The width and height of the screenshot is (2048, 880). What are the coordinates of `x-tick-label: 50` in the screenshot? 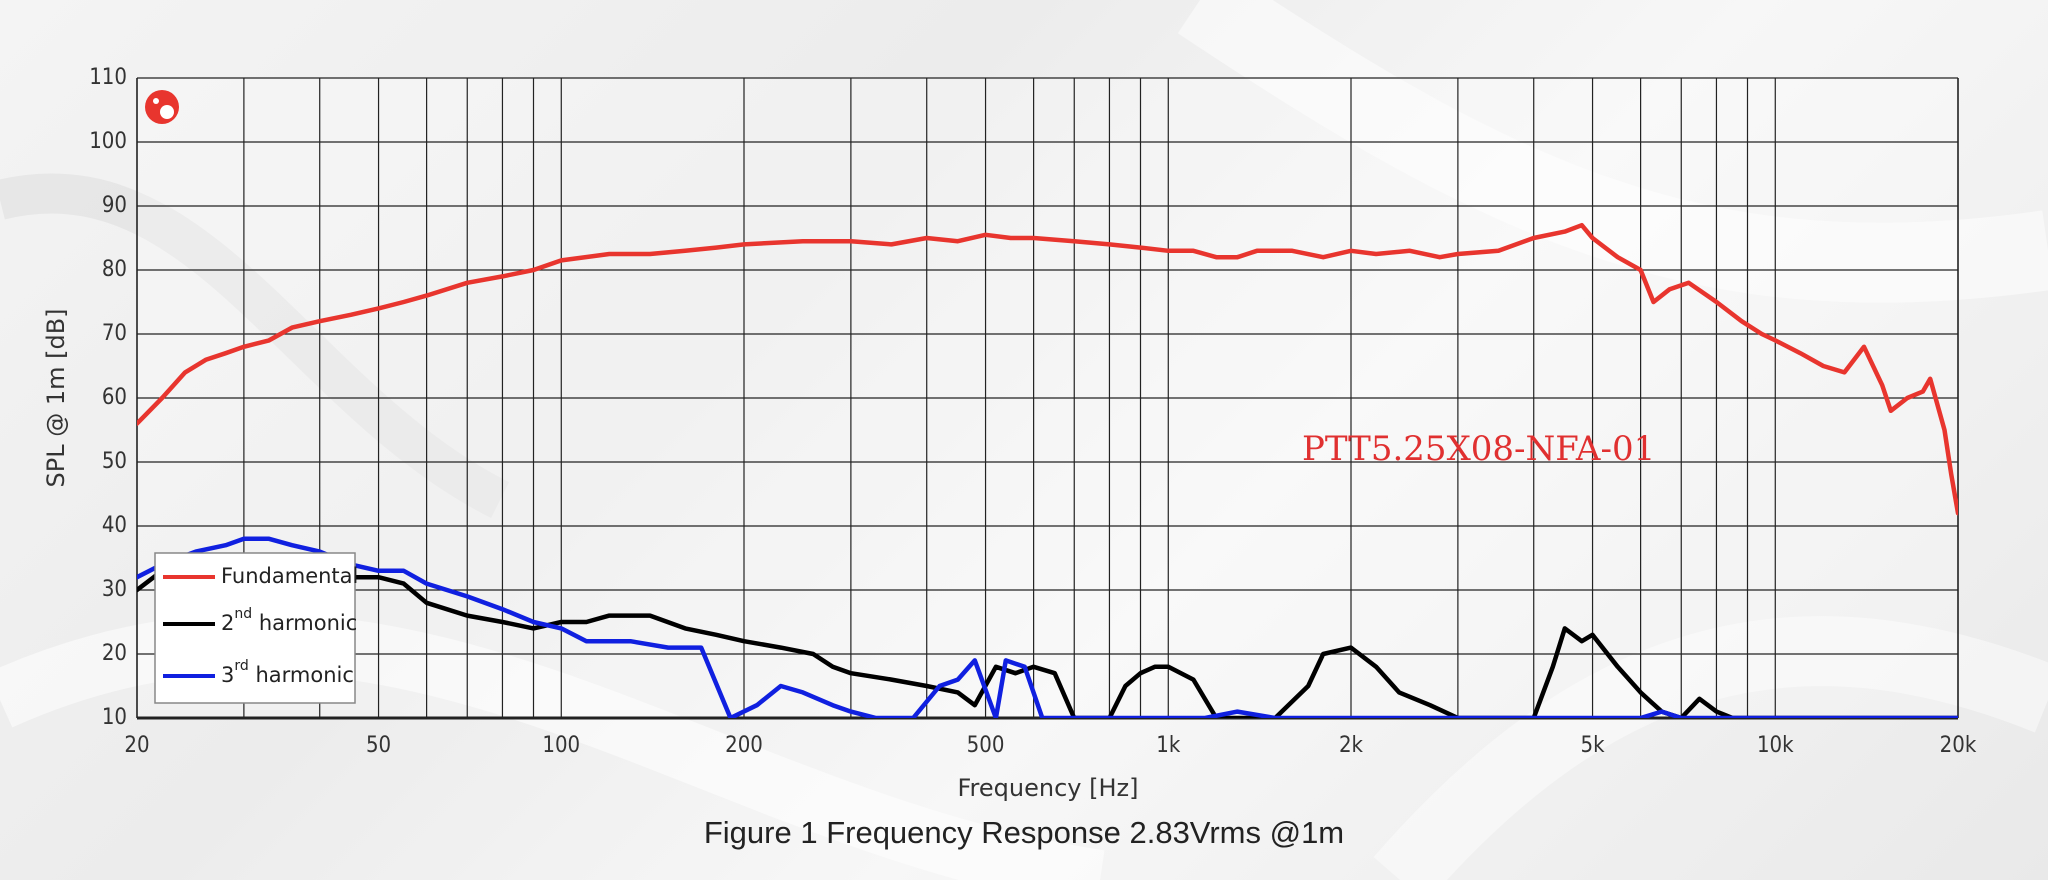 It's located at (378, 745).